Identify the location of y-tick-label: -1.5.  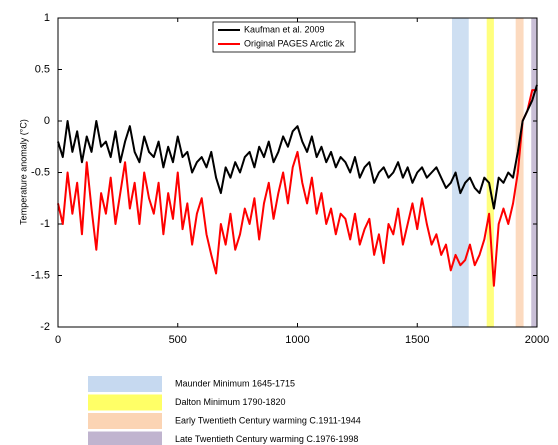
(40, 275).